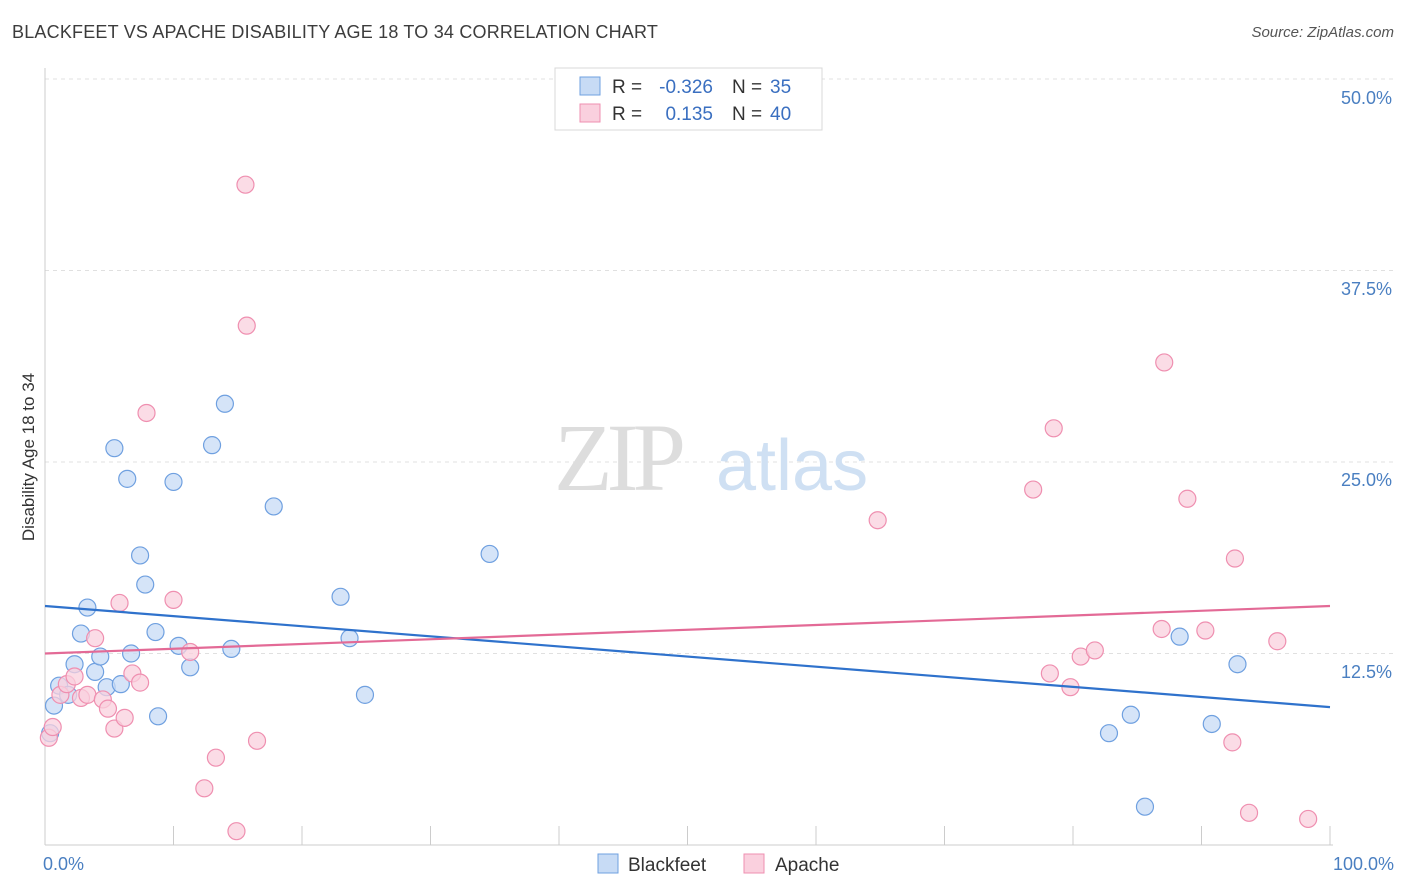 The width and height of the screenshot is (1406, 892). What do you see at coordinates (1363, 864) in the screenshot?
I see `x-tick-label-max: 100.0%` at bounding box center [1363, 864].